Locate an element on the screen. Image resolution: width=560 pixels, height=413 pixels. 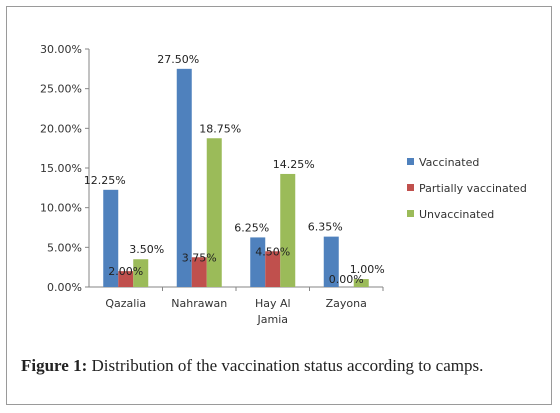
y-tick-label: 0.00% is located at coordinates (64, 287).